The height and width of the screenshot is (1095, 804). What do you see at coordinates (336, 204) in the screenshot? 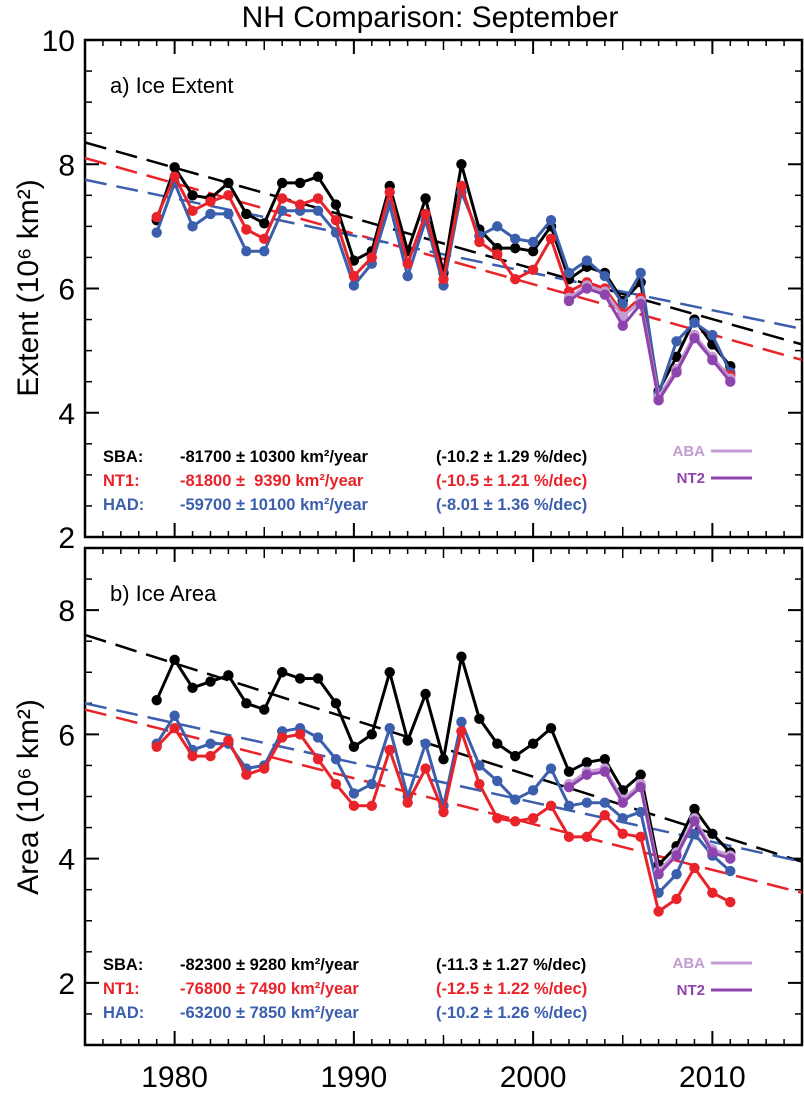
I see `point-extent-sba-1989` at bounding box center [336, 204].